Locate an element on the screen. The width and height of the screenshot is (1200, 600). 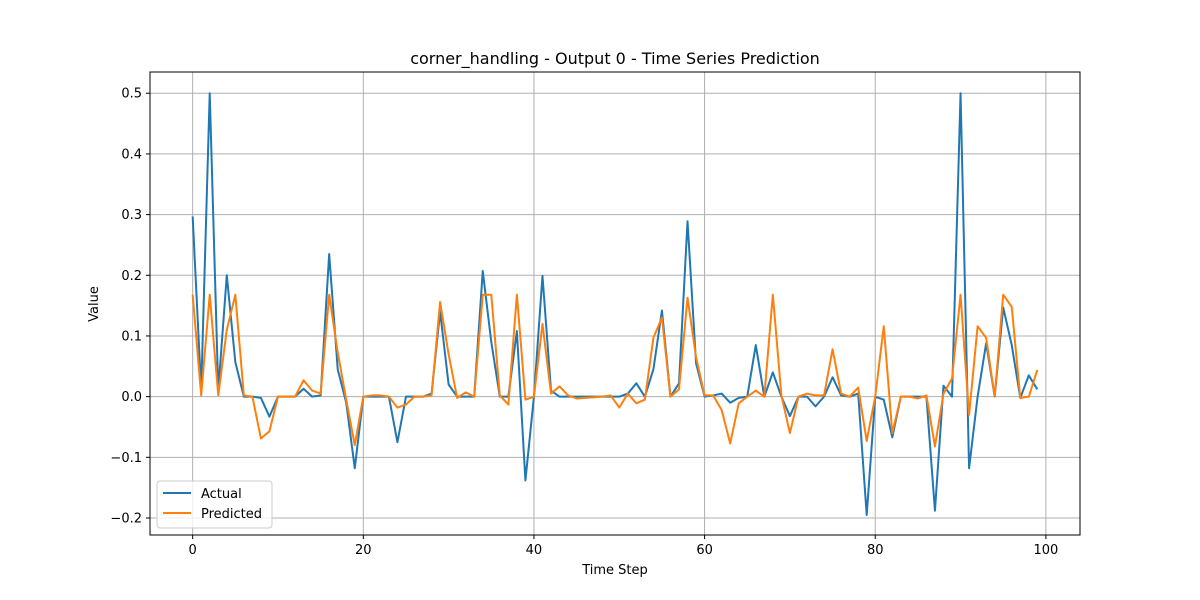
x-tick-label: 100 is located at coordinates (1045, 550).